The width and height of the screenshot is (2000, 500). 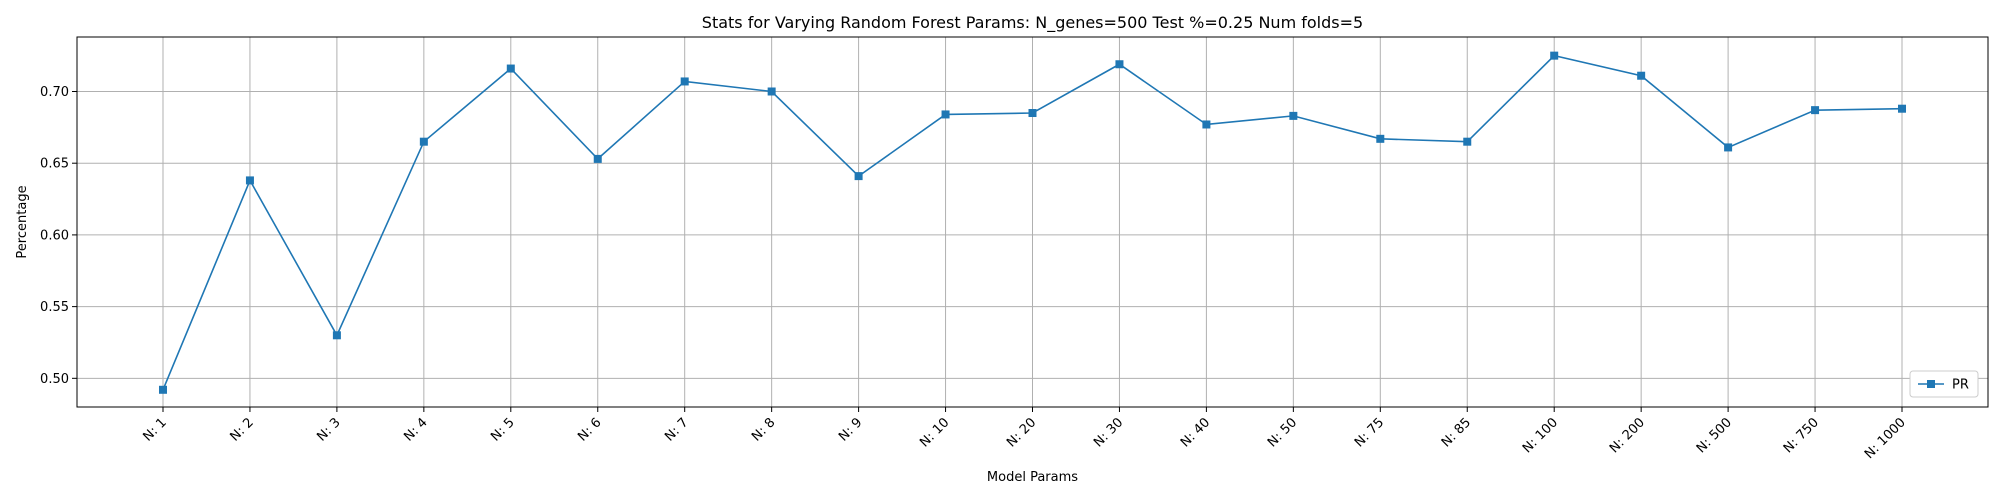 I want to click on y-tick-label: 0.50, so click(x=54, y=379).